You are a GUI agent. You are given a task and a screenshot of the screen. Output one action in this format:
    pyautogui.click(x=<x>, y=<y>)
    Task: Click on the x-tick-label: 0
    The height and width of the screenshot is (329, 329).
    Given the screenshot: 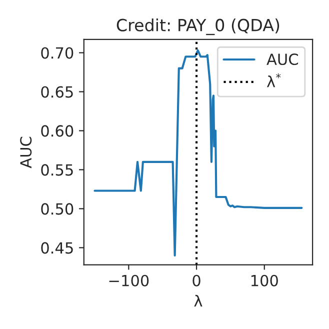 What is the action you would take?
    pyautogui.click(x=196, y=280)
    